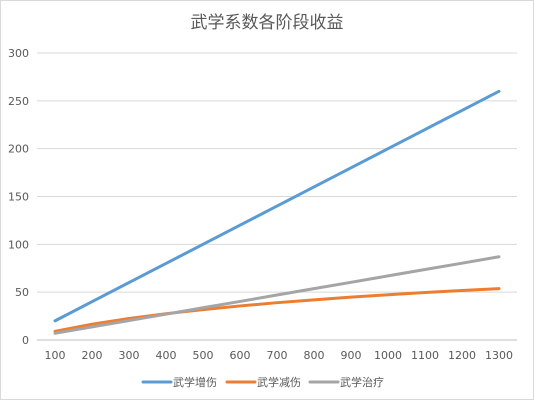 Image resolution: width=534 pixels, height=400 pixels. I want to click on y-tick-label: 0, so click(25, 340).